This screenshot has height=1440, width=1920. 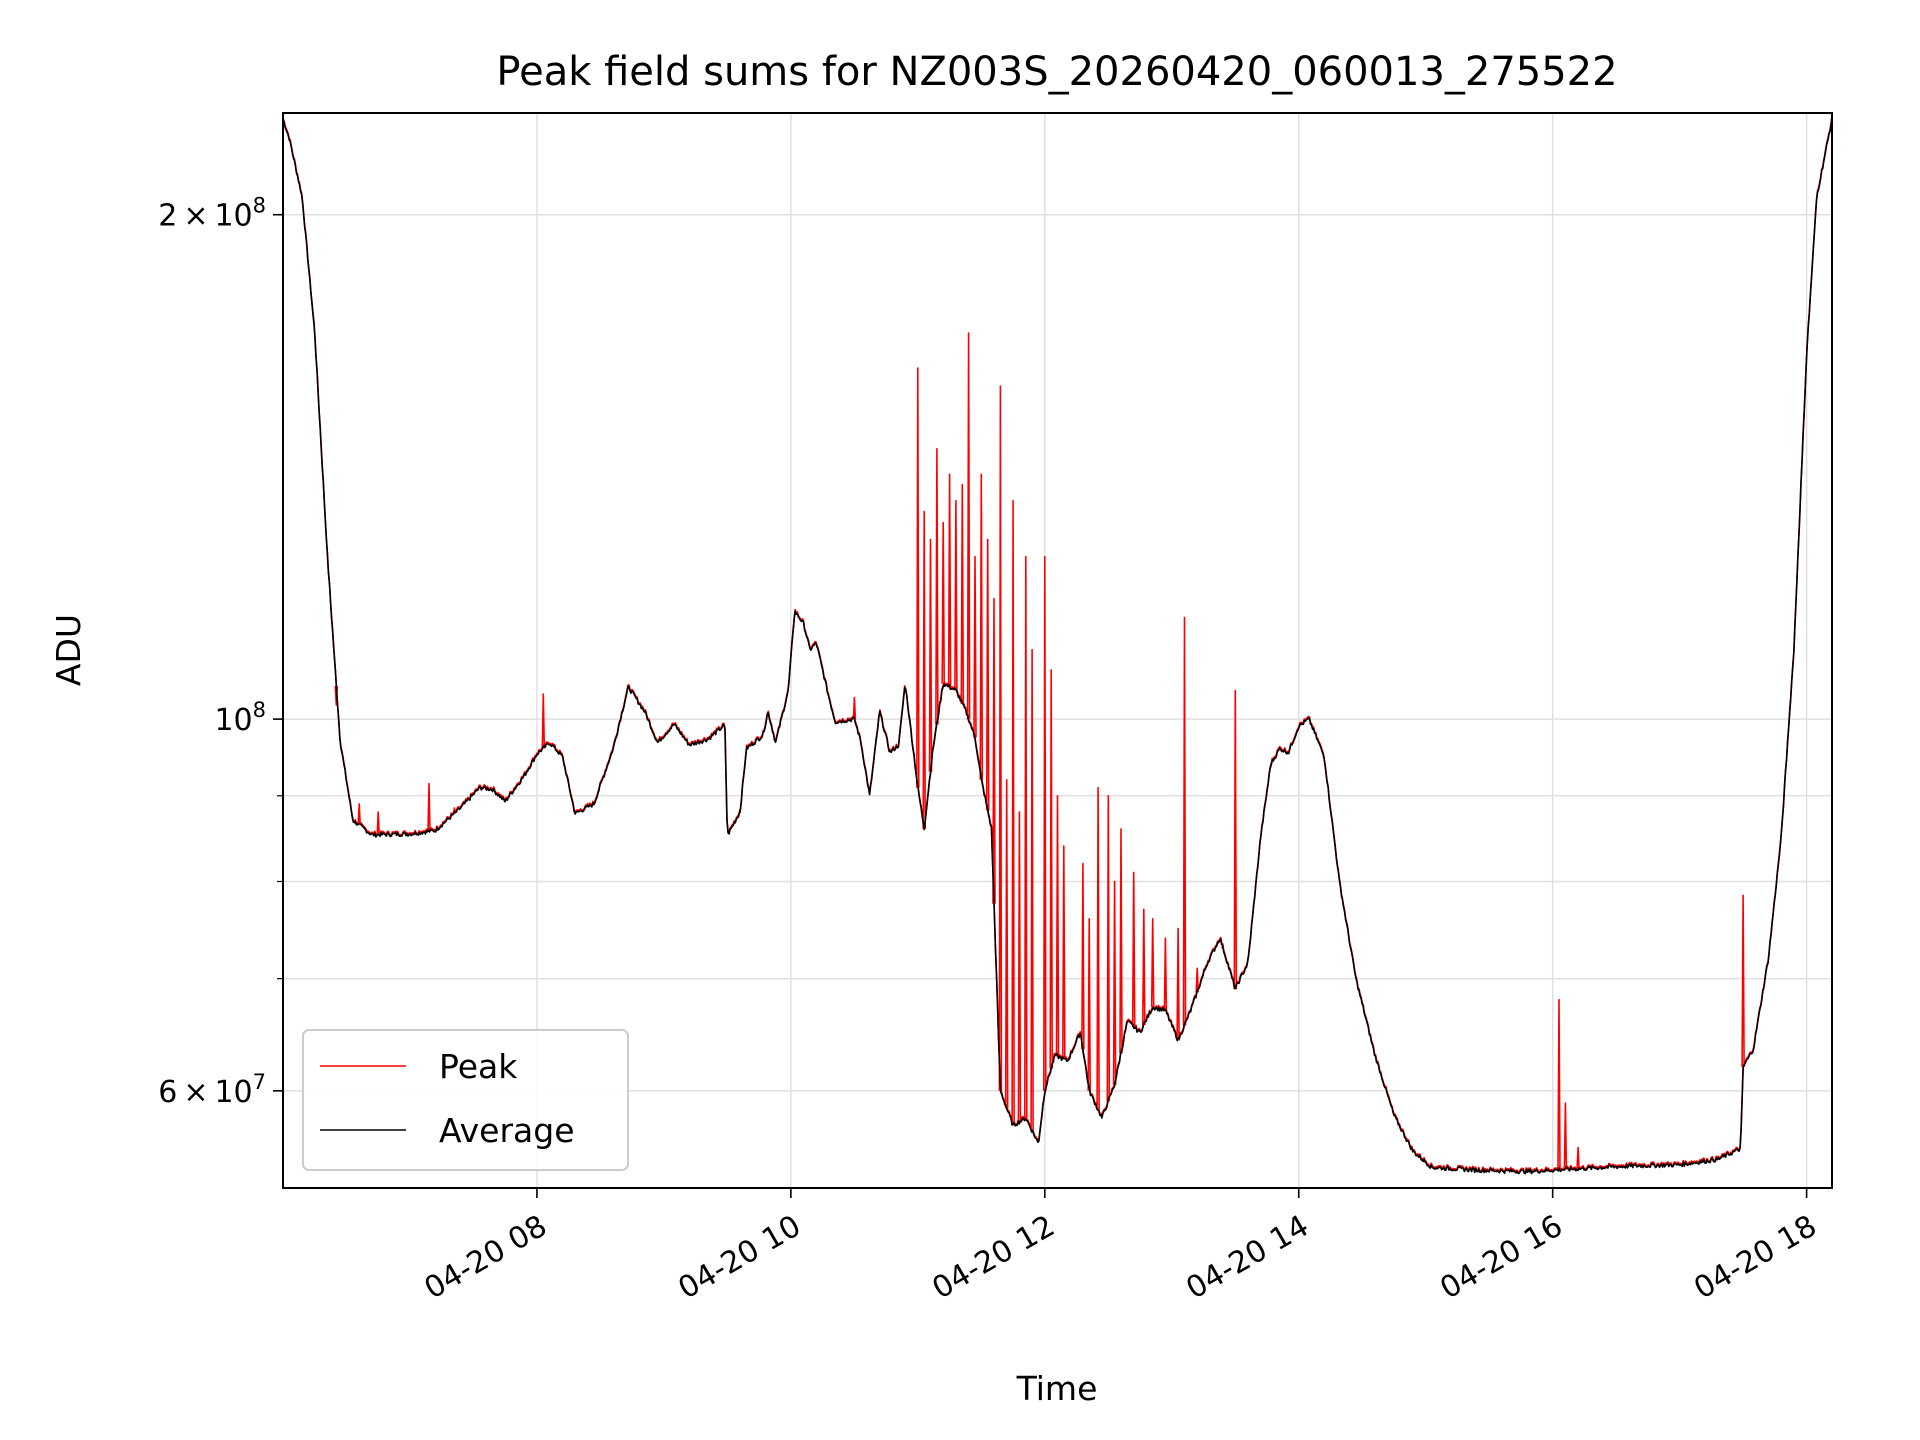 I want to click on legend: Peak Average, so click(x=465, y=1100).